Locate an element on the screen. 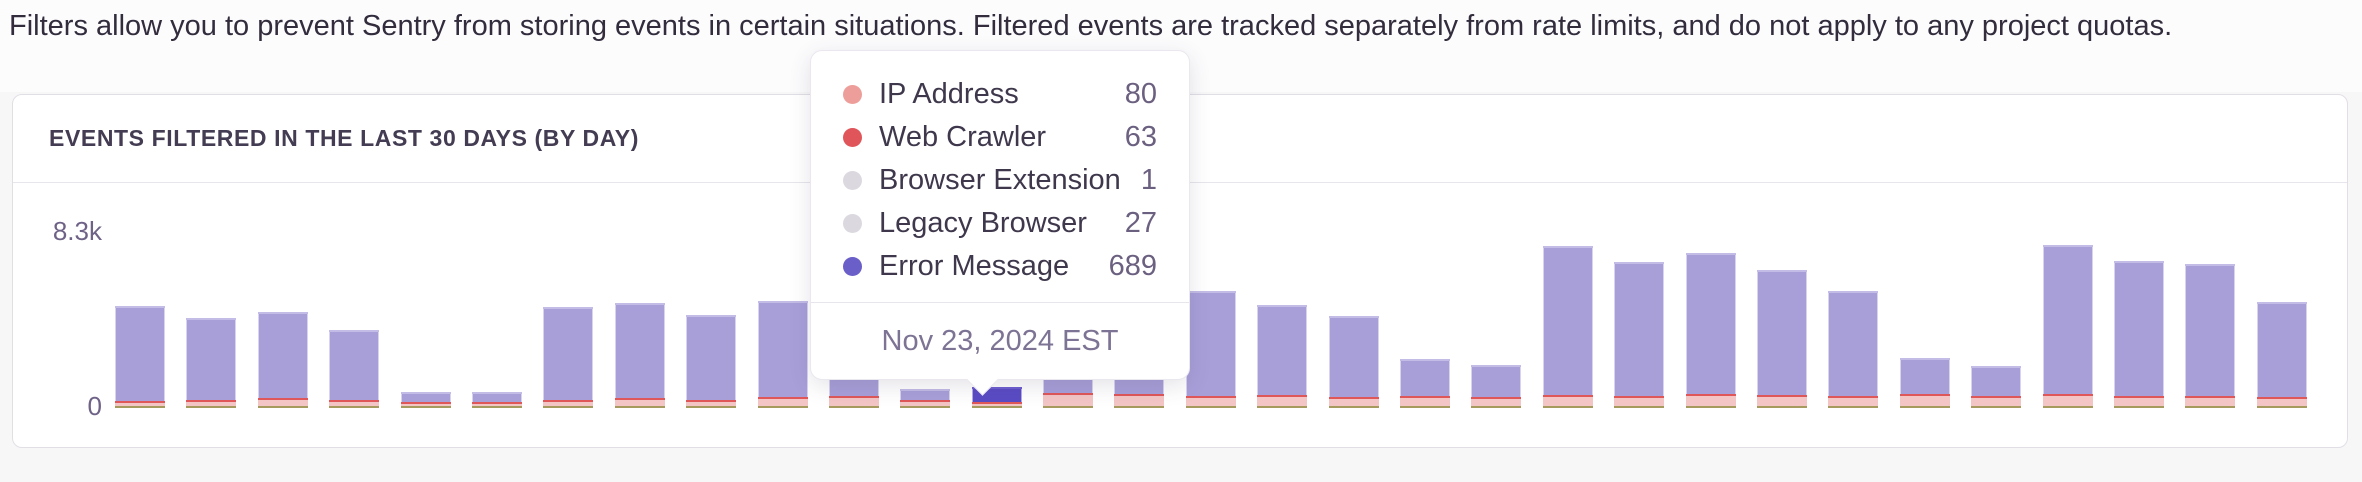  legacy-browser-dot is located at coordinates (852, 223).